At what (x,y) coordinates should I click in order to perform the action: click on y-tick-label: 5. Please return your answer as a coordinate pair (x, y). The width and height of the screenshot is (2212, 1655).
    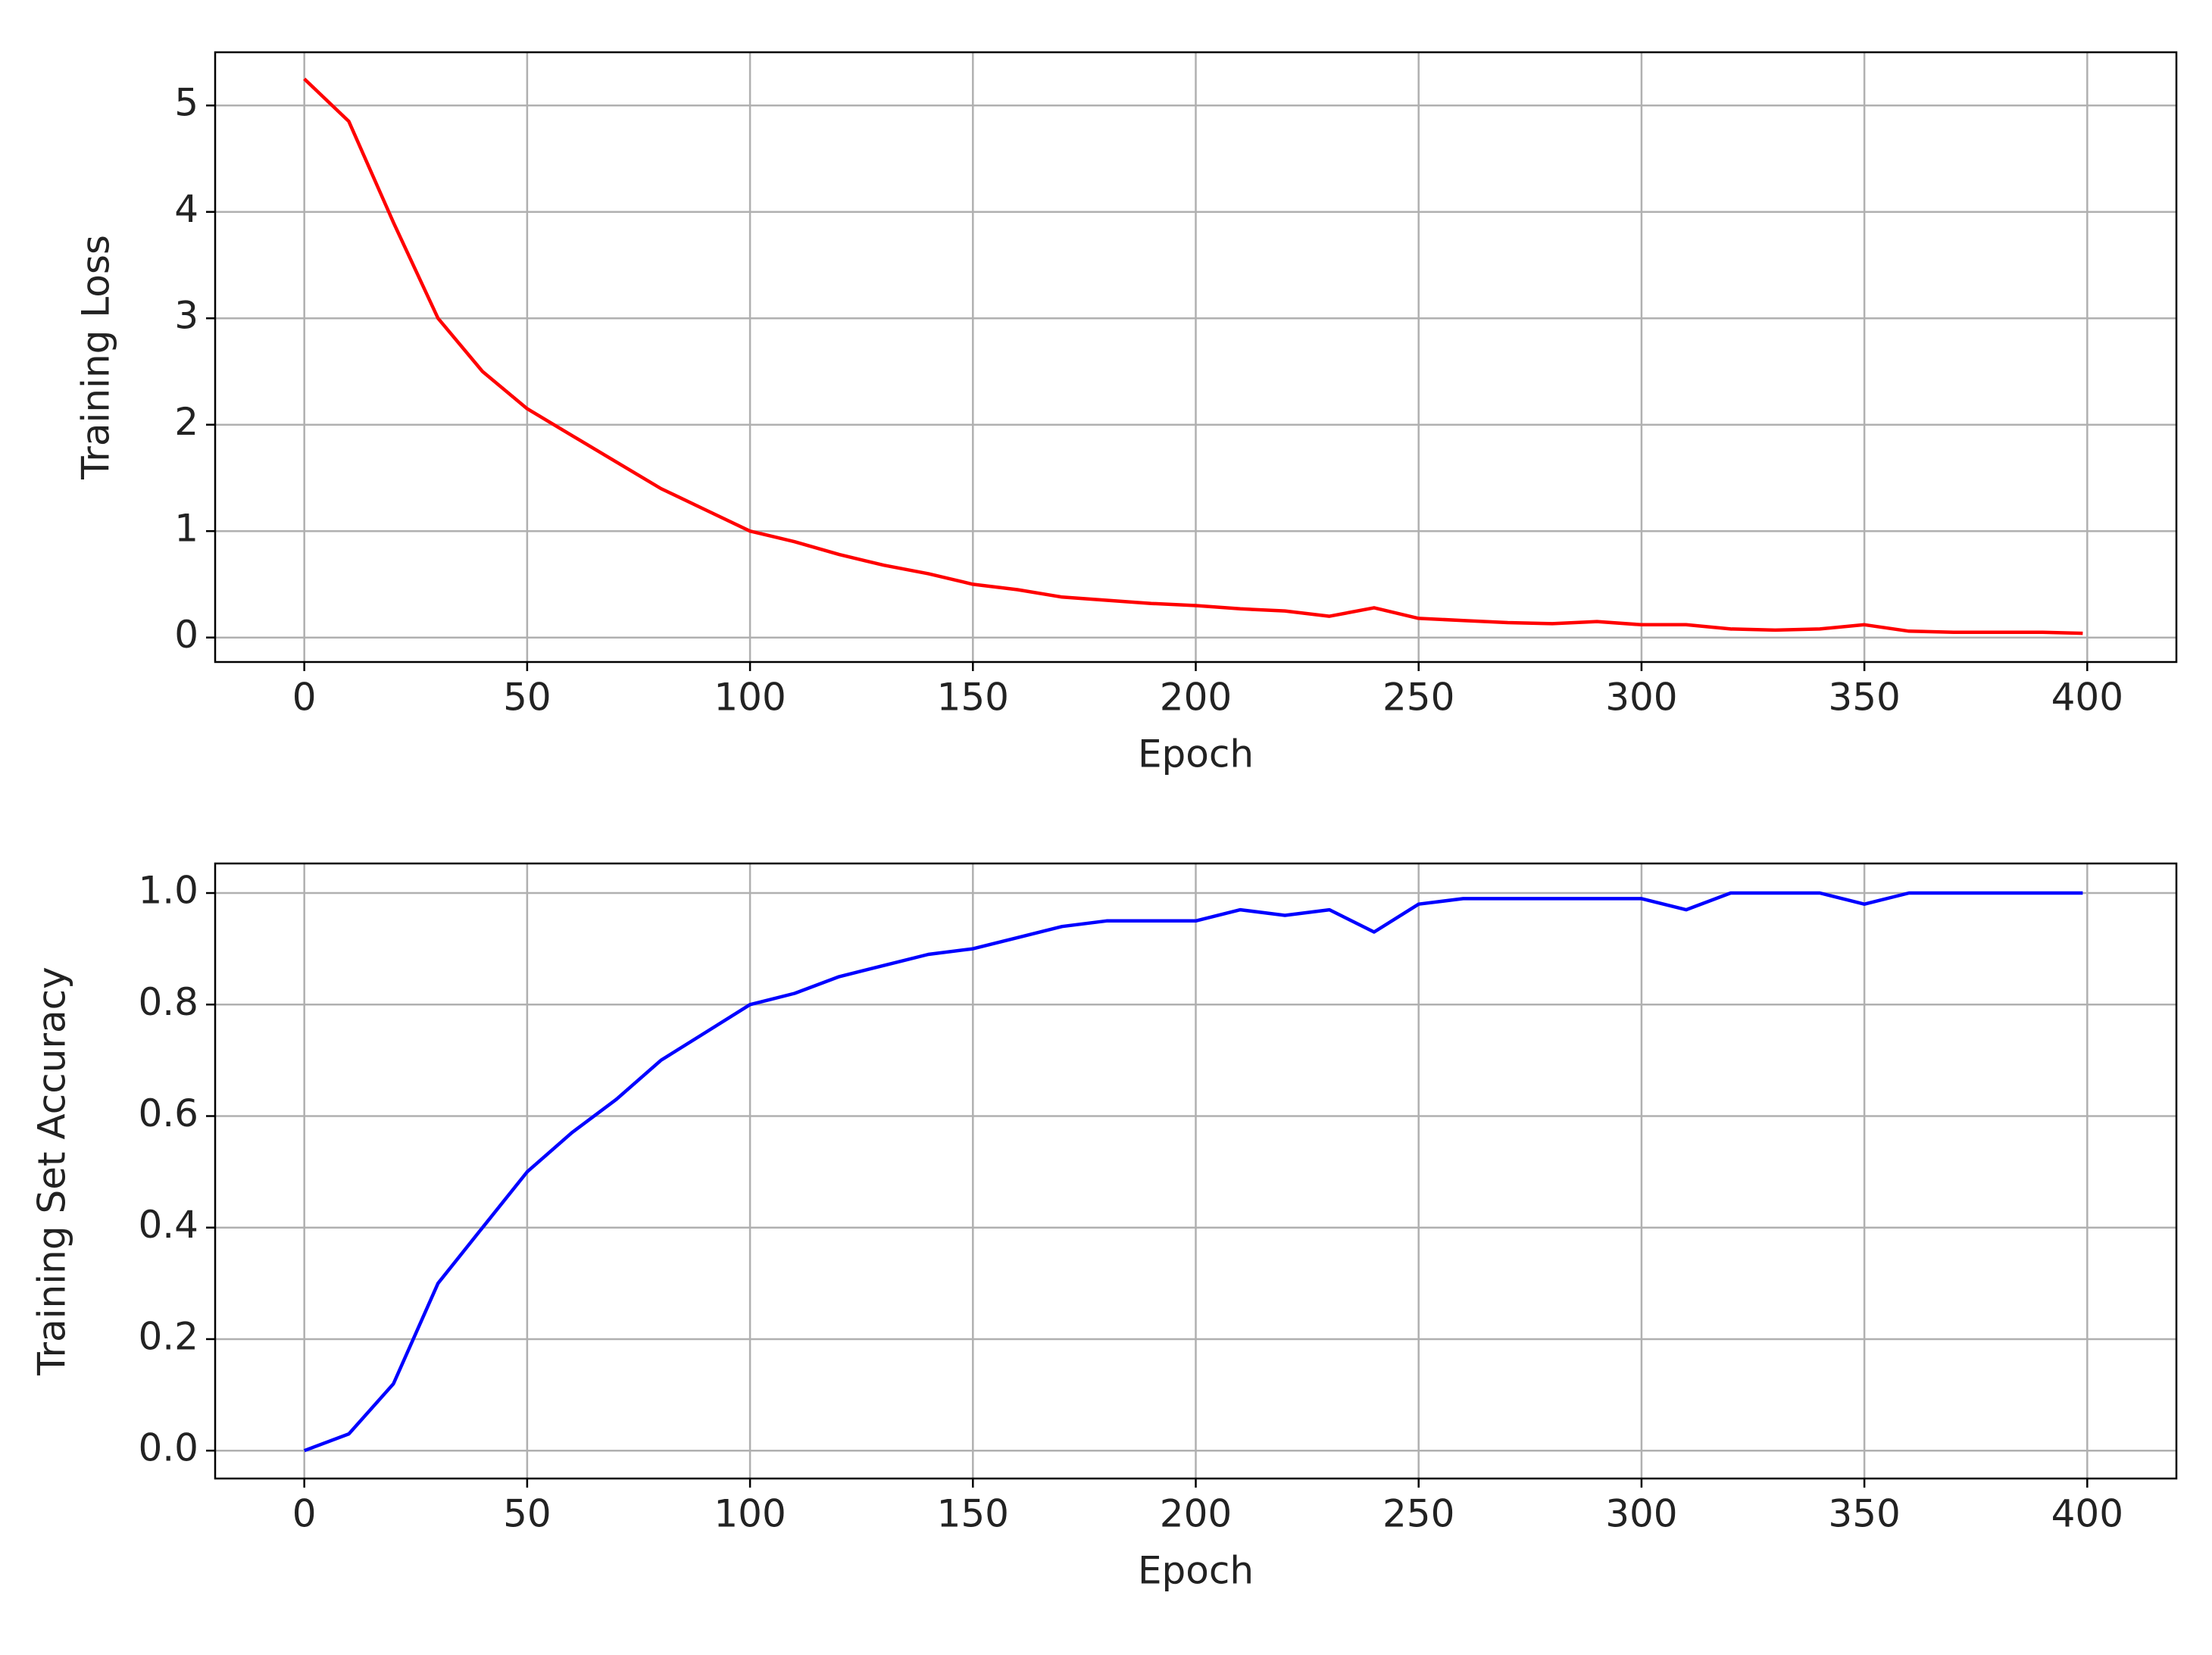
    Looking at the image, I should click on (186, 103).